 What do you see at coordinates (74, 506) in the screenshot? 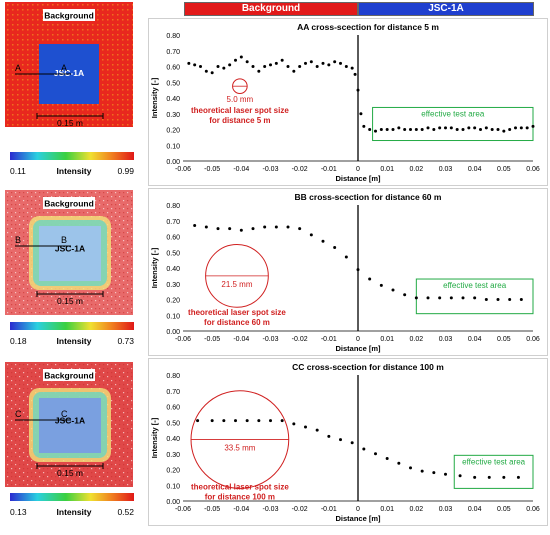
I see `colorbar-100m: 0.13 Intensity 0.52` at bounding box center [74, 506].